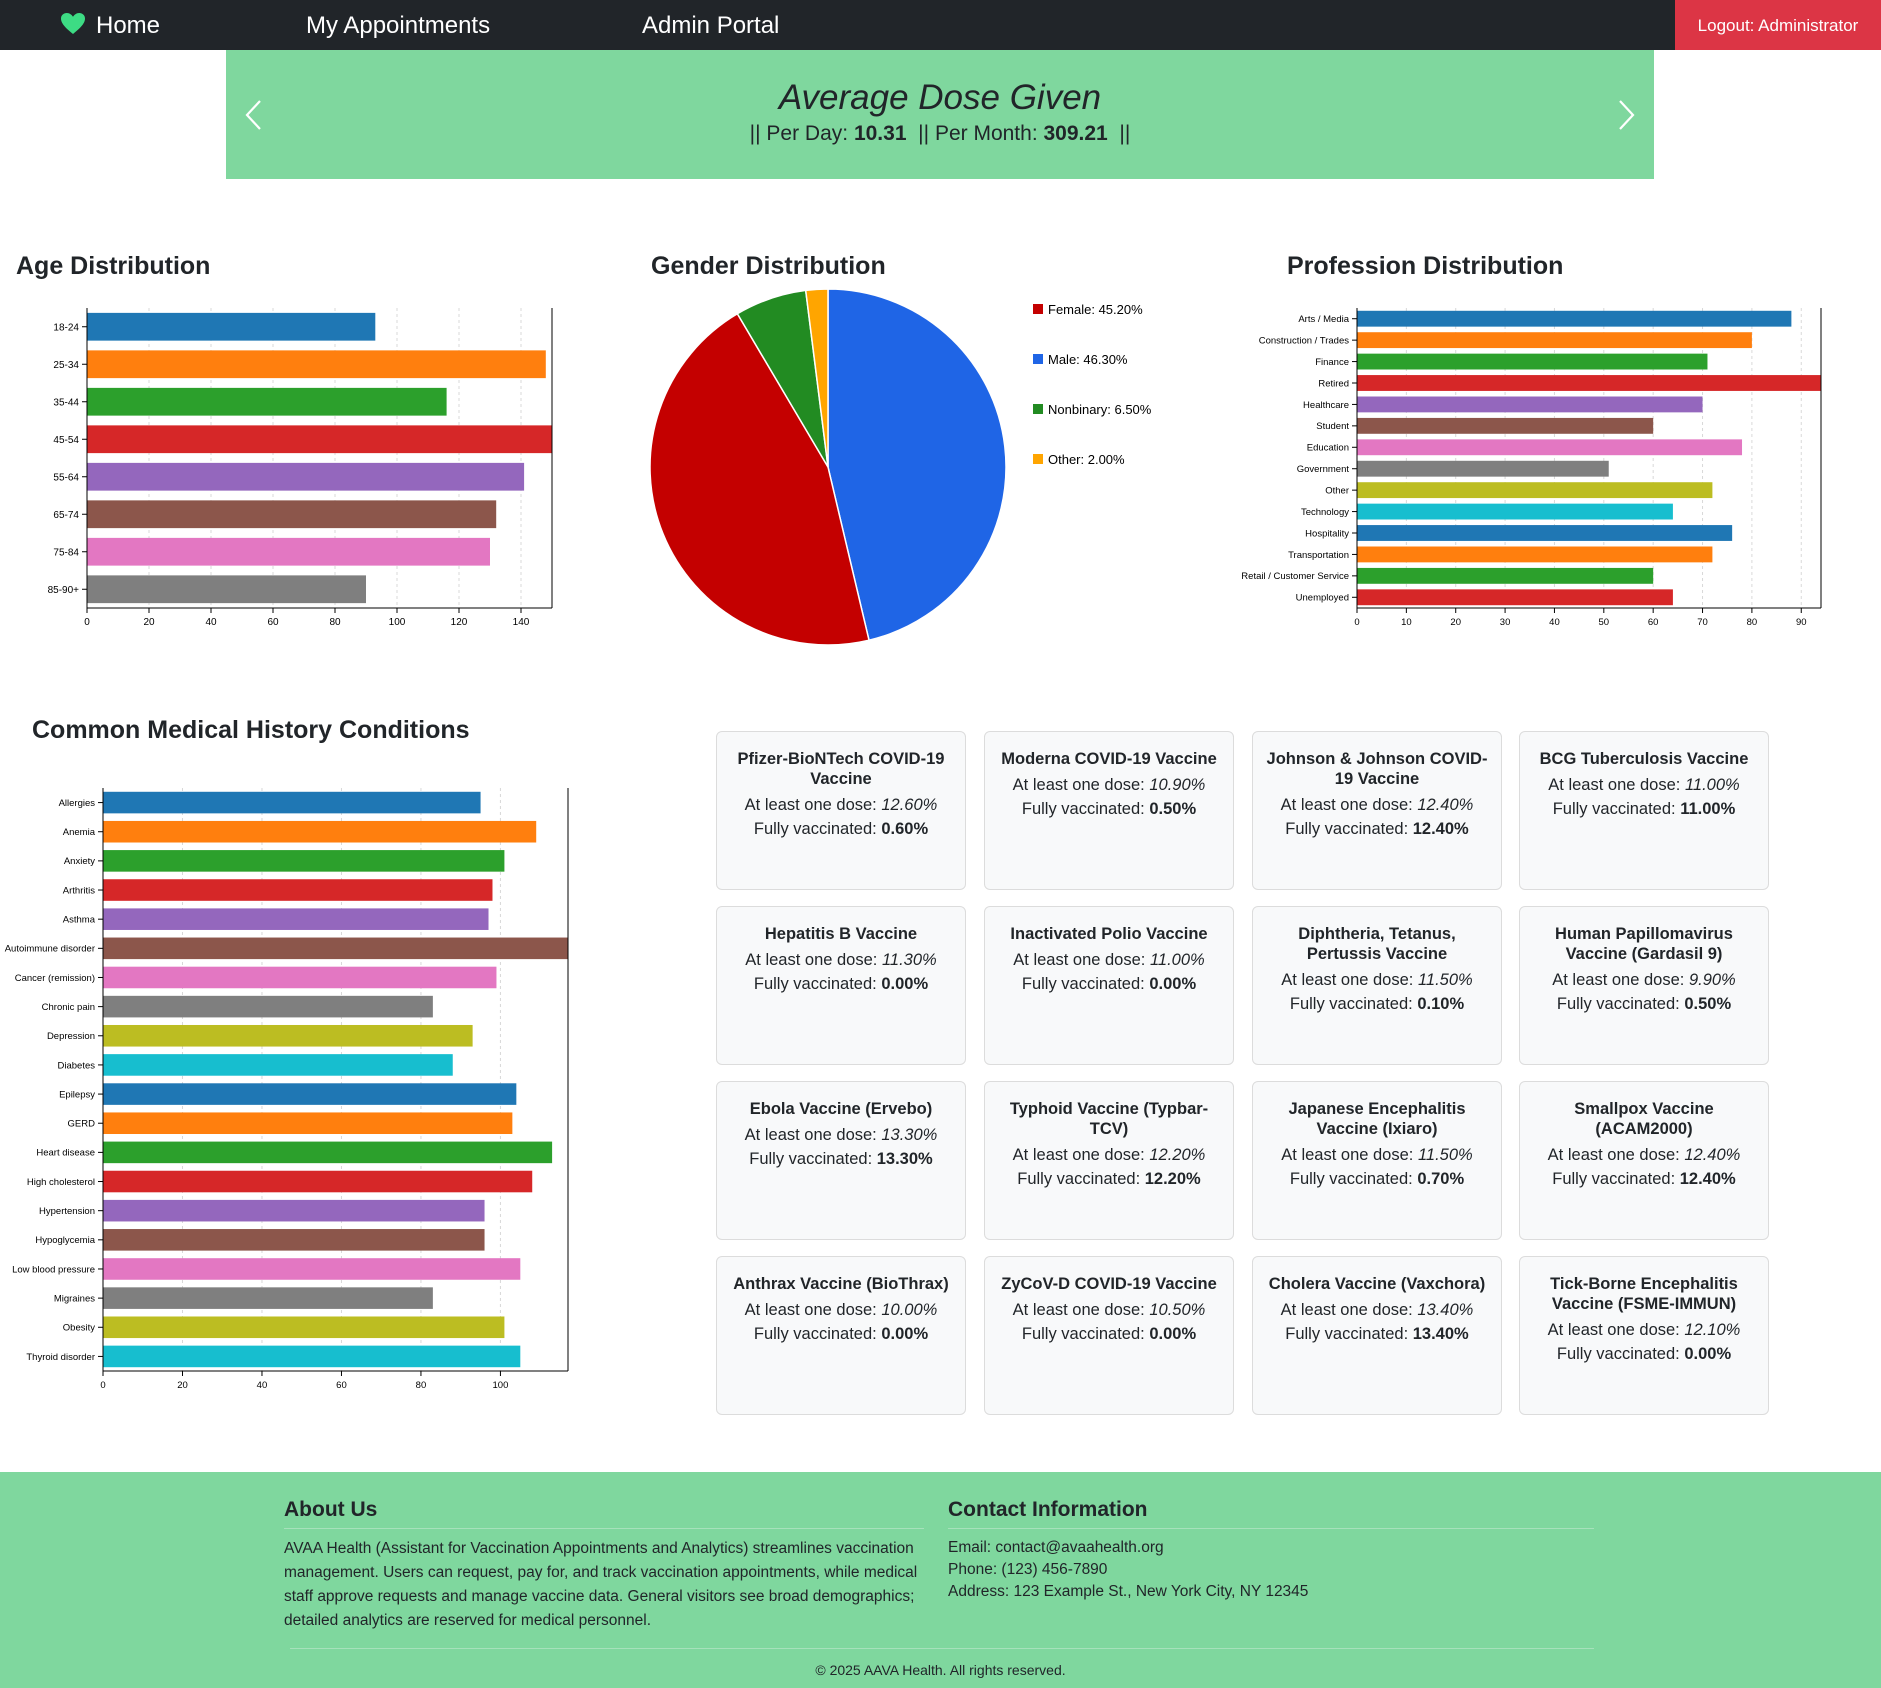 Image resolution: width=1881 pixels, height=1688 pixels. I want to click on legend-swatch, so click(1038, 459).